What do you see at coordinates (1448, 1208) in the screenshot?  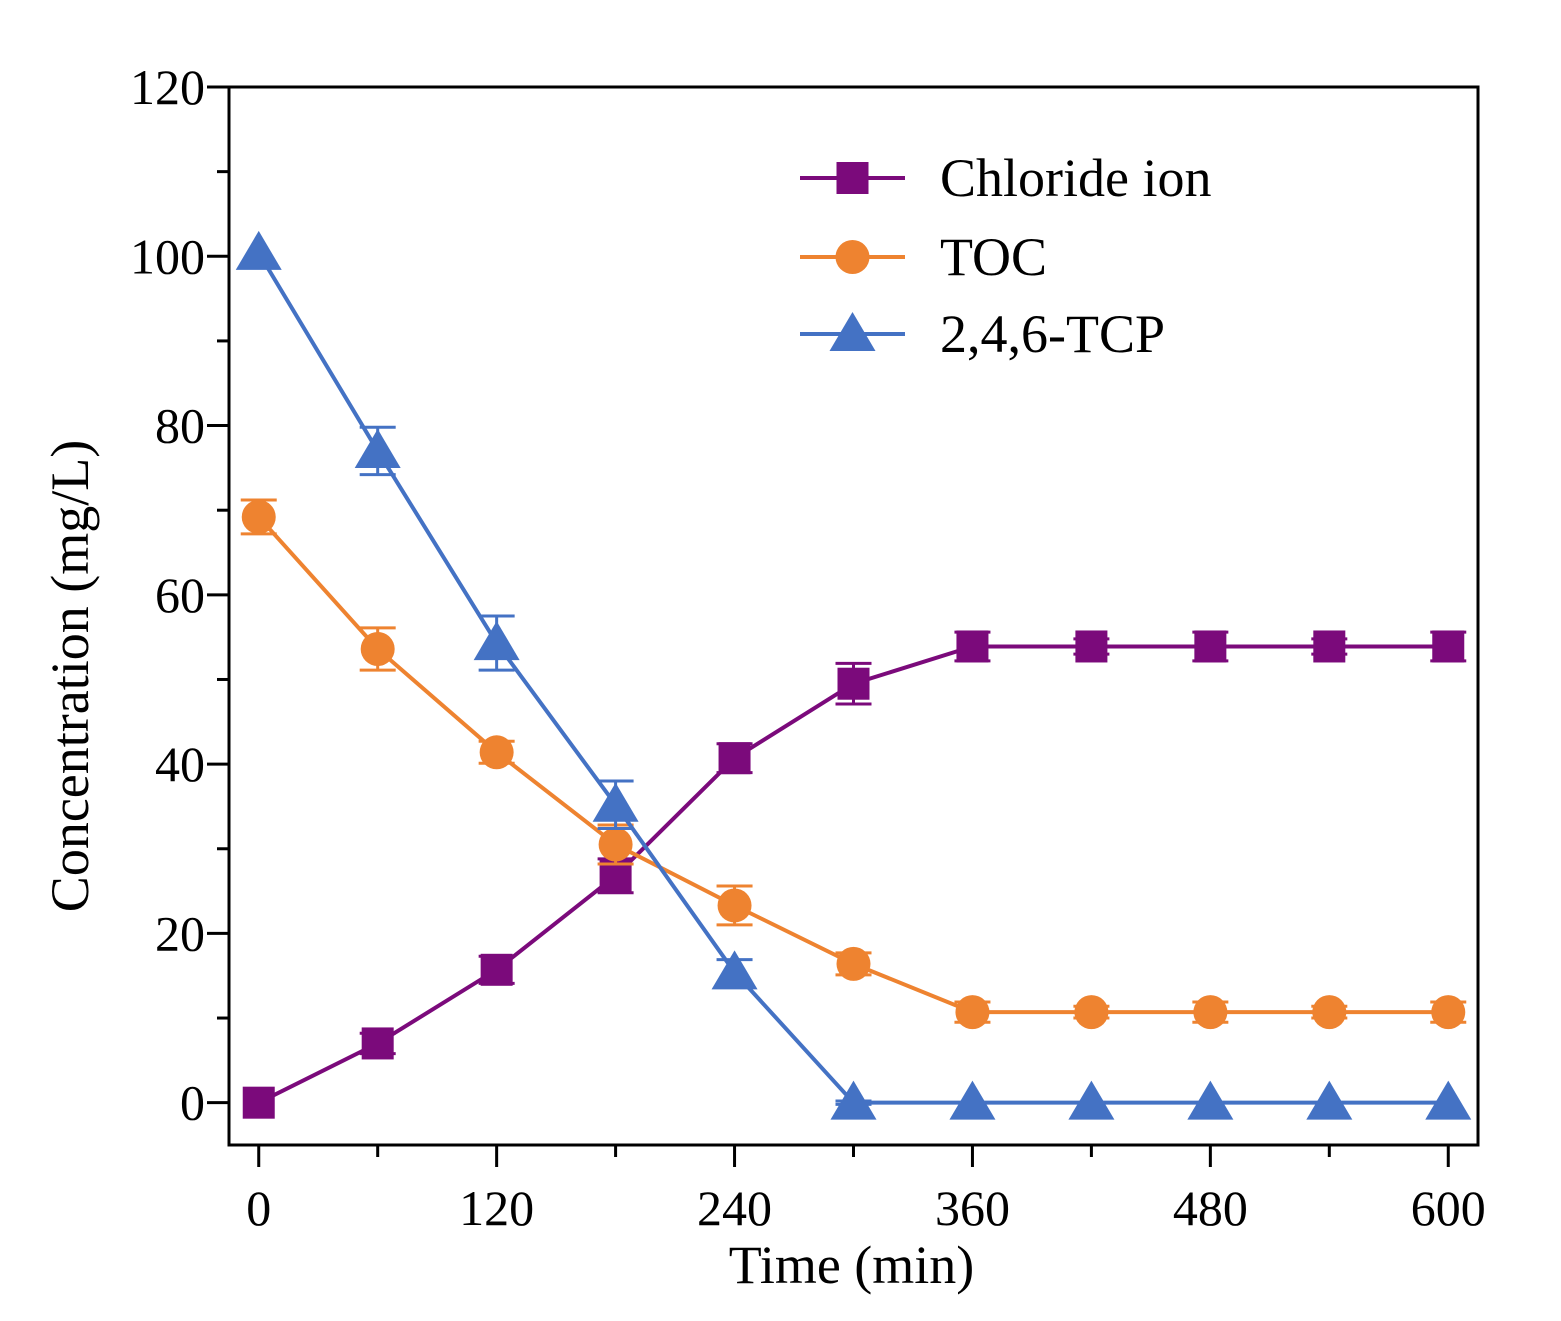 I see `x-tick-label: 600` at bounding box center [1448, 1208].